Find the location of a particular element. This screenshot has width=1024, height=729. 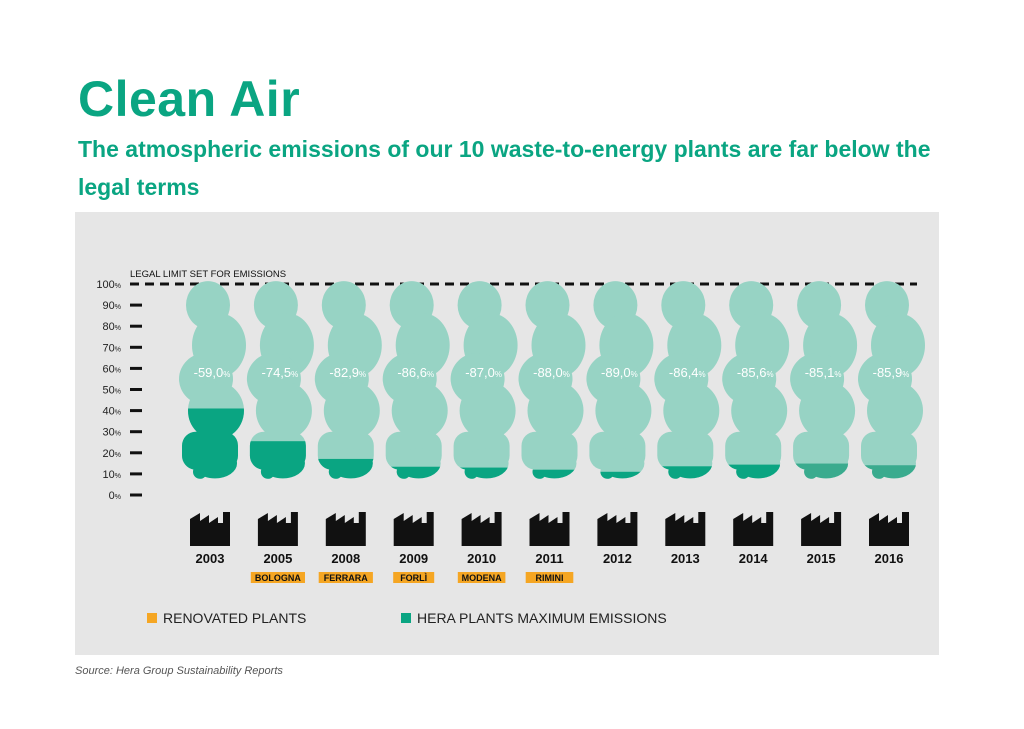

column-2014: -85,6% 2014 is located at coordinates (756, 423).